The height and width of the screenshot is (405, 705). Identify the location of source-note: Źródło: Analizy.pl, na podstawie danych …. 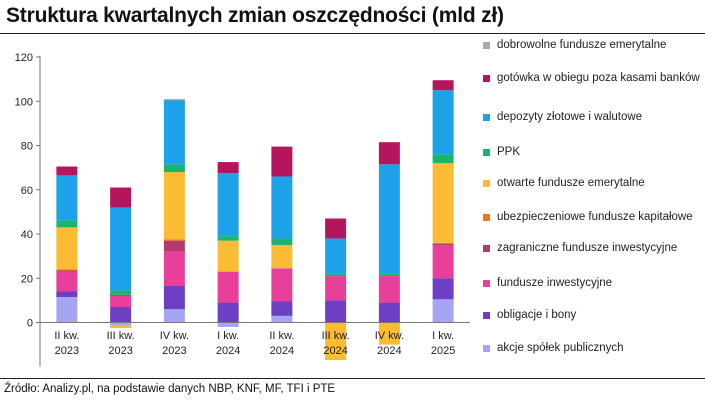
(170, 389).